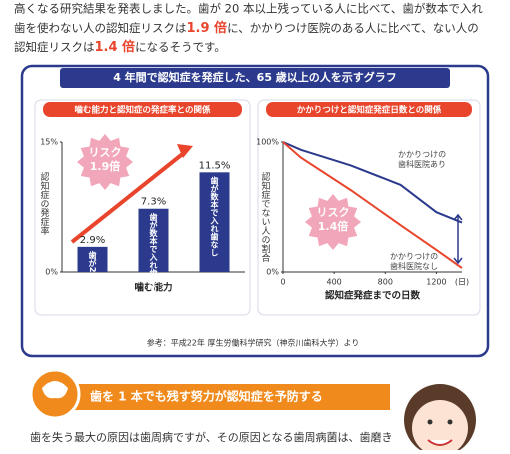 This screenshot has width=510, height=454. Describe the element at coordinates (128, 197) in the screenshot. I see `arrow` at that location.